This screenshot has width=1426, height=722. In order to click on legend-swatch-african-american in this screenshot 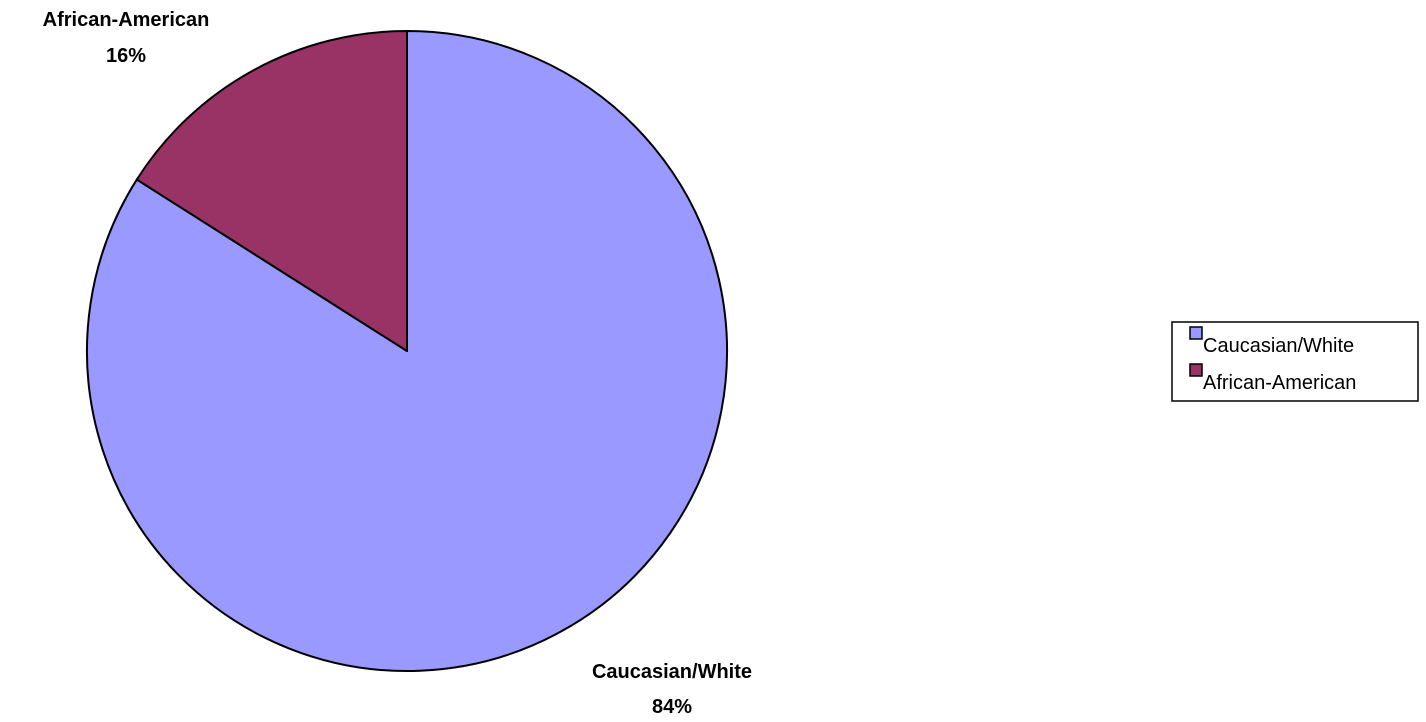, I will do `click(1196, 370)`.